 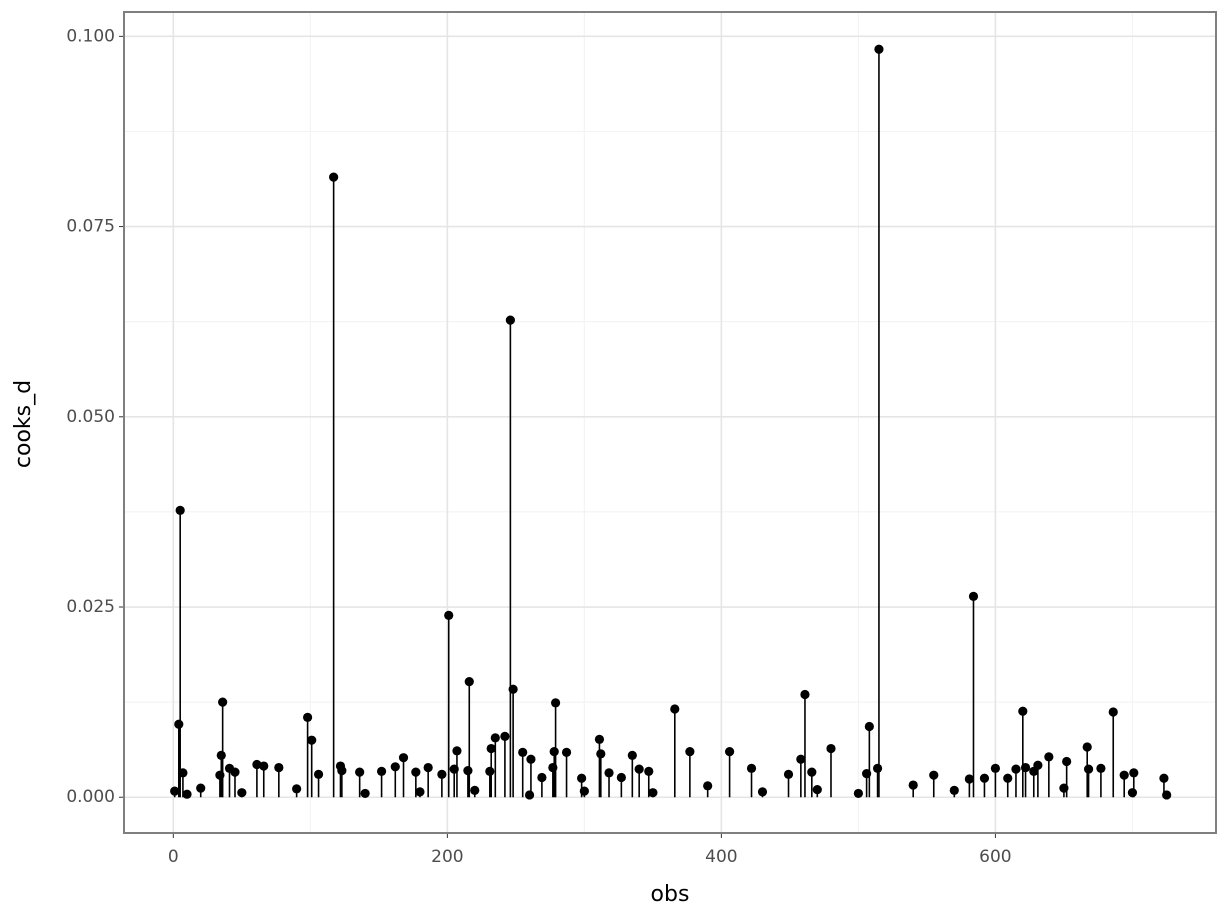 I want to click on x-tick-label: 200, so click(x=447, y=857).